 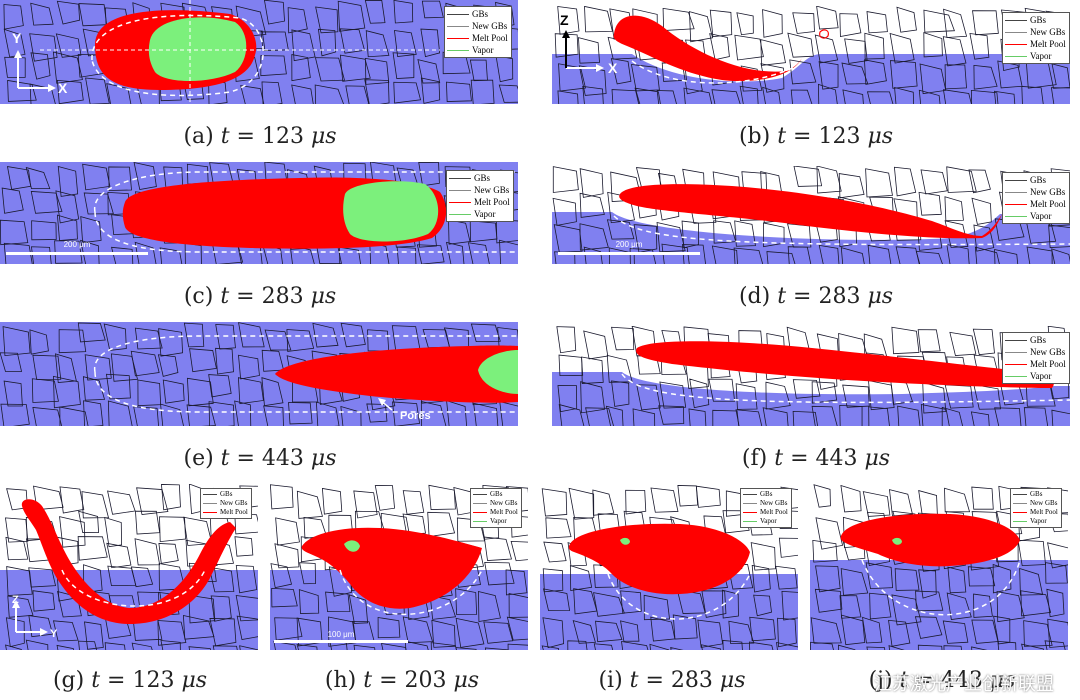 What do you see at coordinates (399, 567) in the screenshot?
I see `panel-h: 100 μm GBs New GBs Melt Pool Vapor` at bounding box center [399, 567].